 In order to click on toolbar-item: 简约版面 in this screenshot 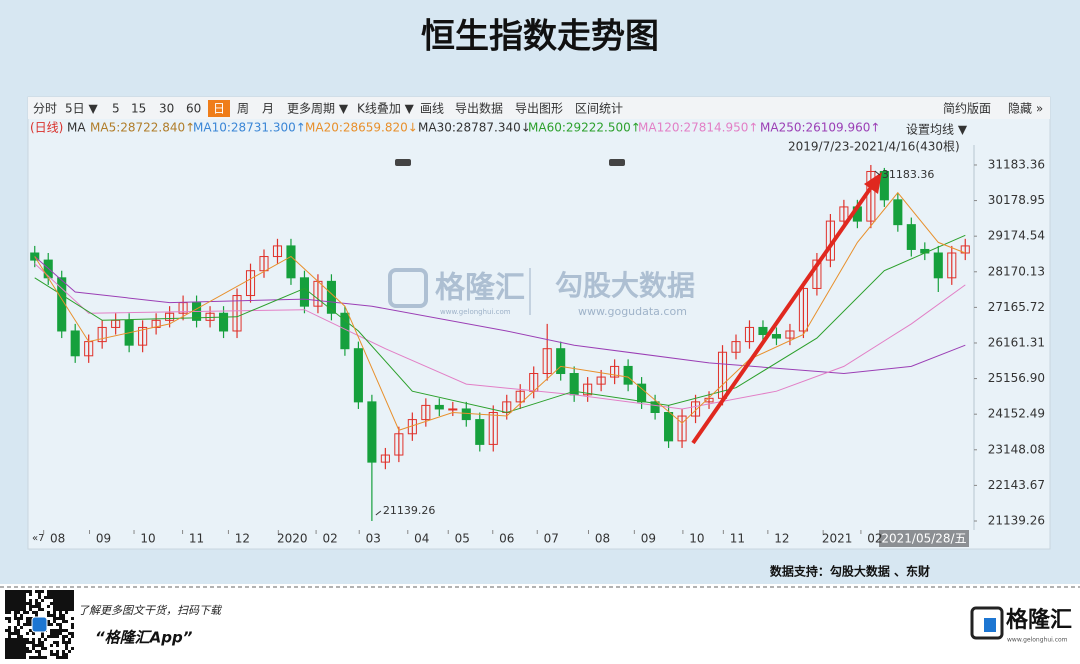, I will do `click(967, 108)`.